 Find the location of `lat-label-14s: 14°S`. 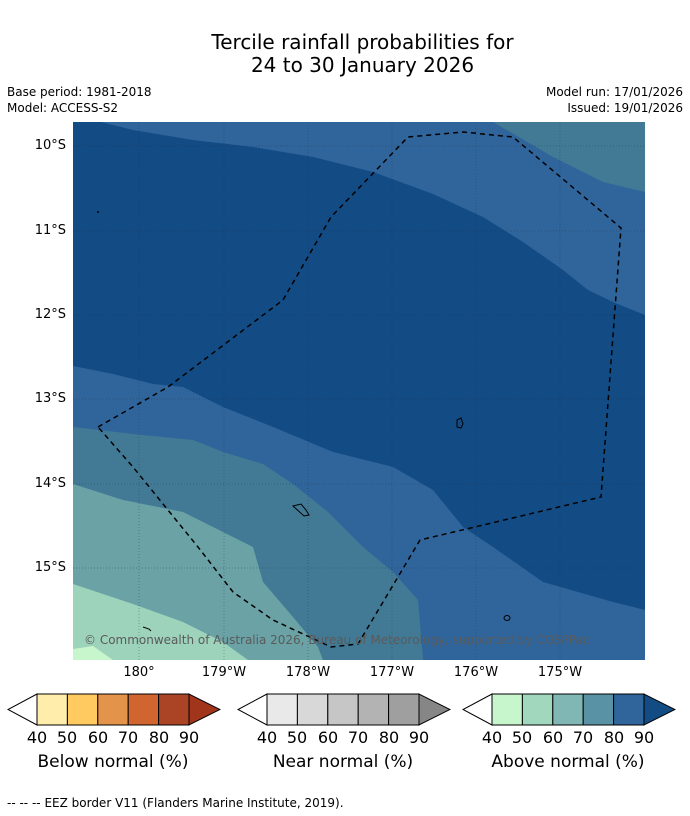

lat-label-14s: 14°S is located at coordinates (50, 483).